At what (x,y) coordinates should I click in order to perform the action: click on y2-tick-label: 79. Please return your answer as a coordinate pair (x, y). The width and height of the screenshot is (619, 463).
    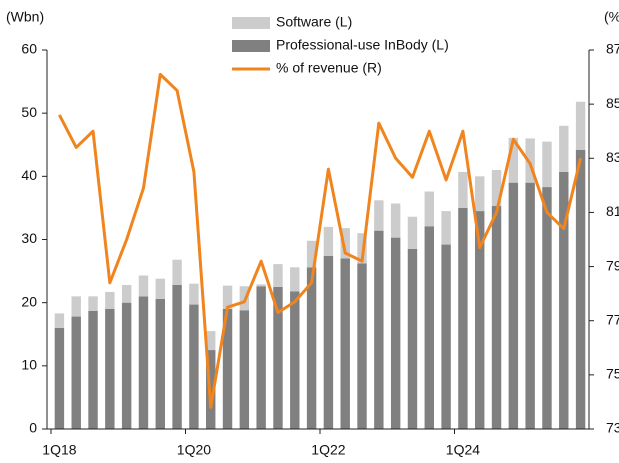
    Looking at the image, I should click on (612, 265).